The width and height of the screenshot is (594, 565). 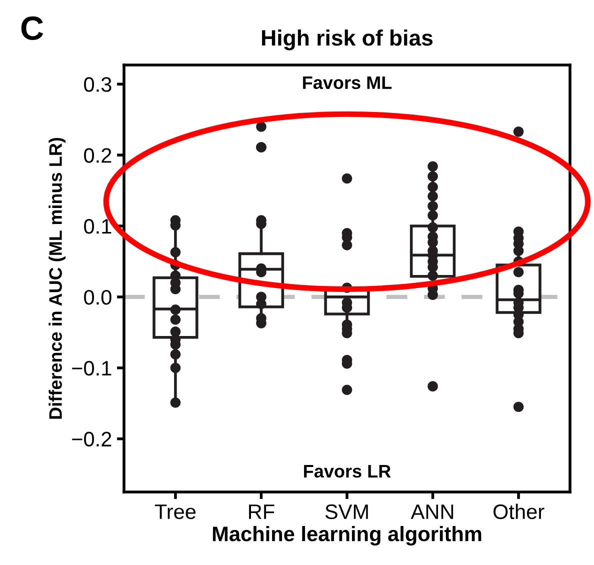 I want to click on y-tick-label: 0.1, so click(x=98, y=226).